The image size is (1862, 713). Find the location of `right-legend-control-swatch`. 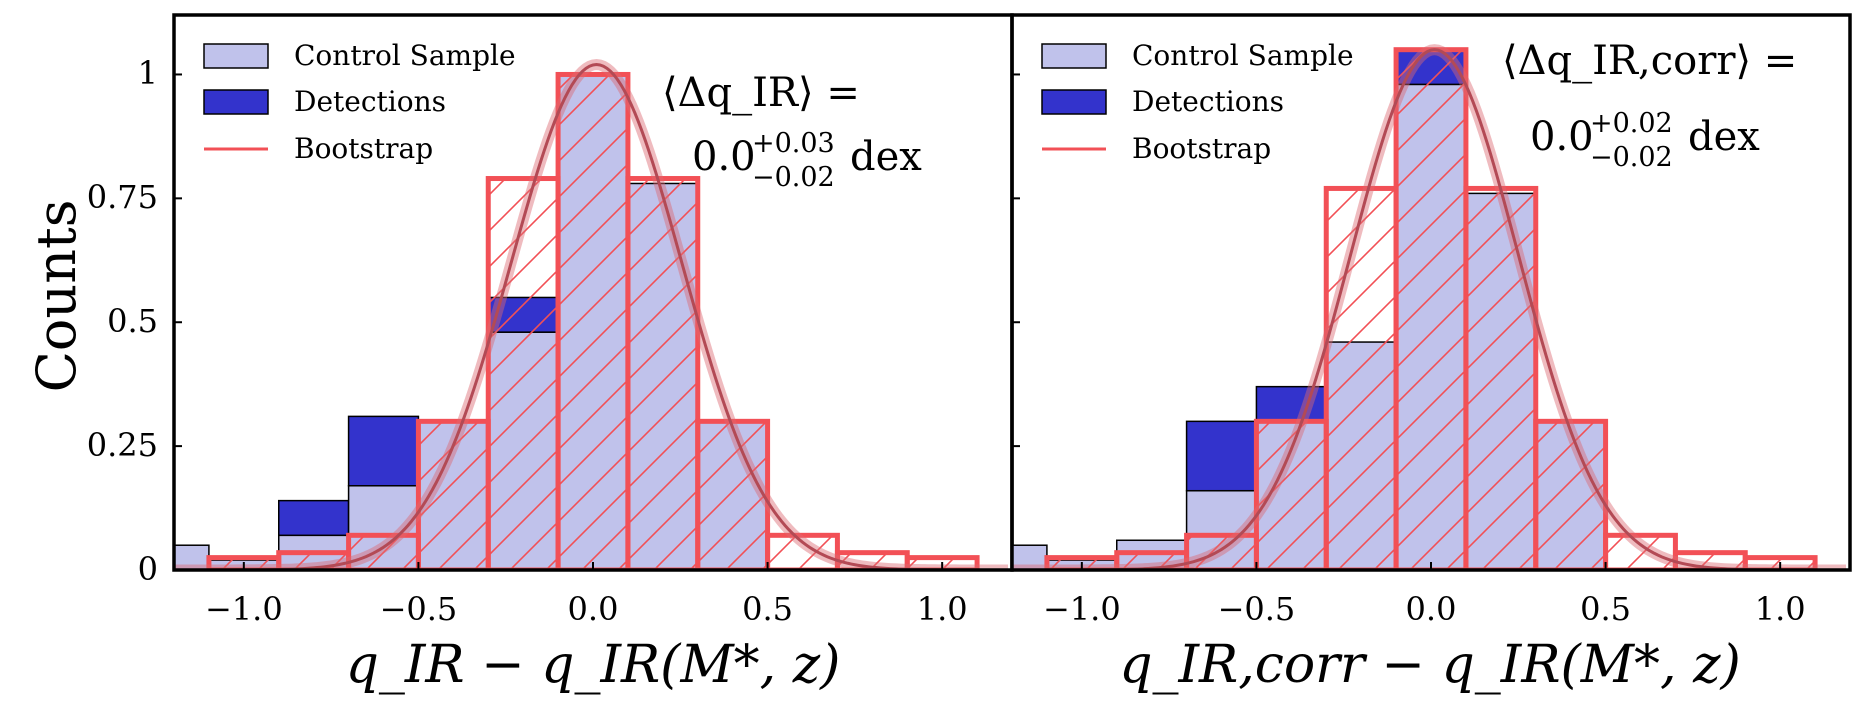

right-legend-control-swatch is located at coordinates (1074, 56).